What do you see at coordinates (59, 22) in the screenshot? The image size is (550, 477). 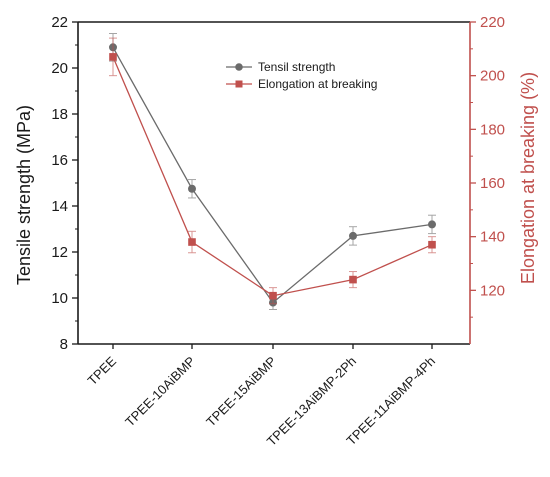 I see `left-tick-label: 22` at bounding box center [59, 22].